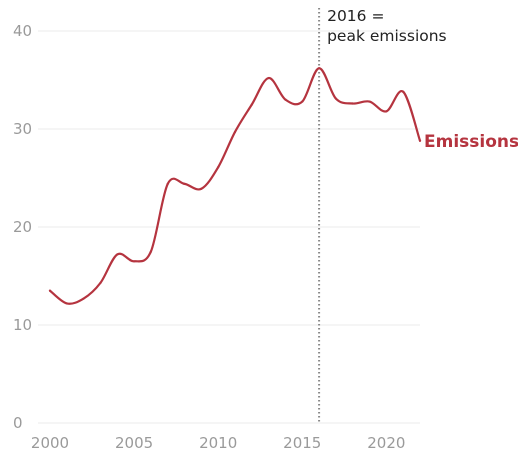  Describe the element at coordinates (18, 423) in the screenshot. I see `y-tick-label: 0` at that location.